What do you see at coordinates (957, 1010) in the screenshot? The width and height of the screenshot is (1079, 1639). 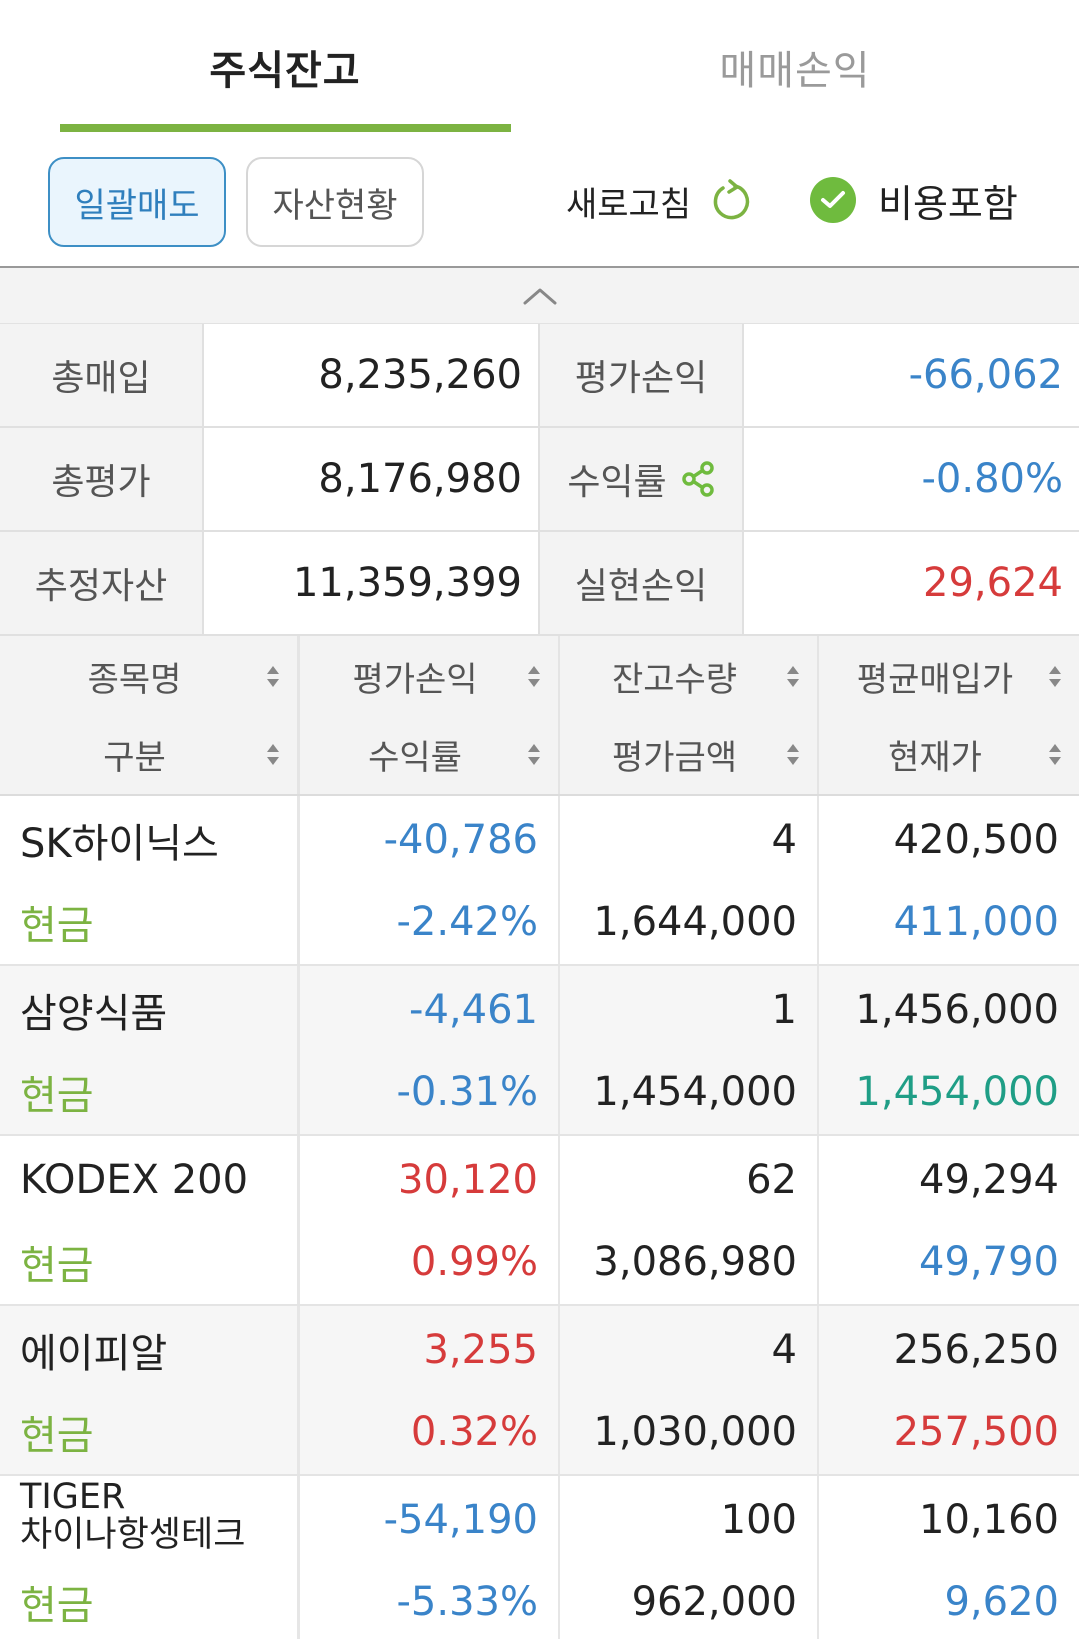 I see `avg-price: 1,456,000` at bounding box center [957, 1010].